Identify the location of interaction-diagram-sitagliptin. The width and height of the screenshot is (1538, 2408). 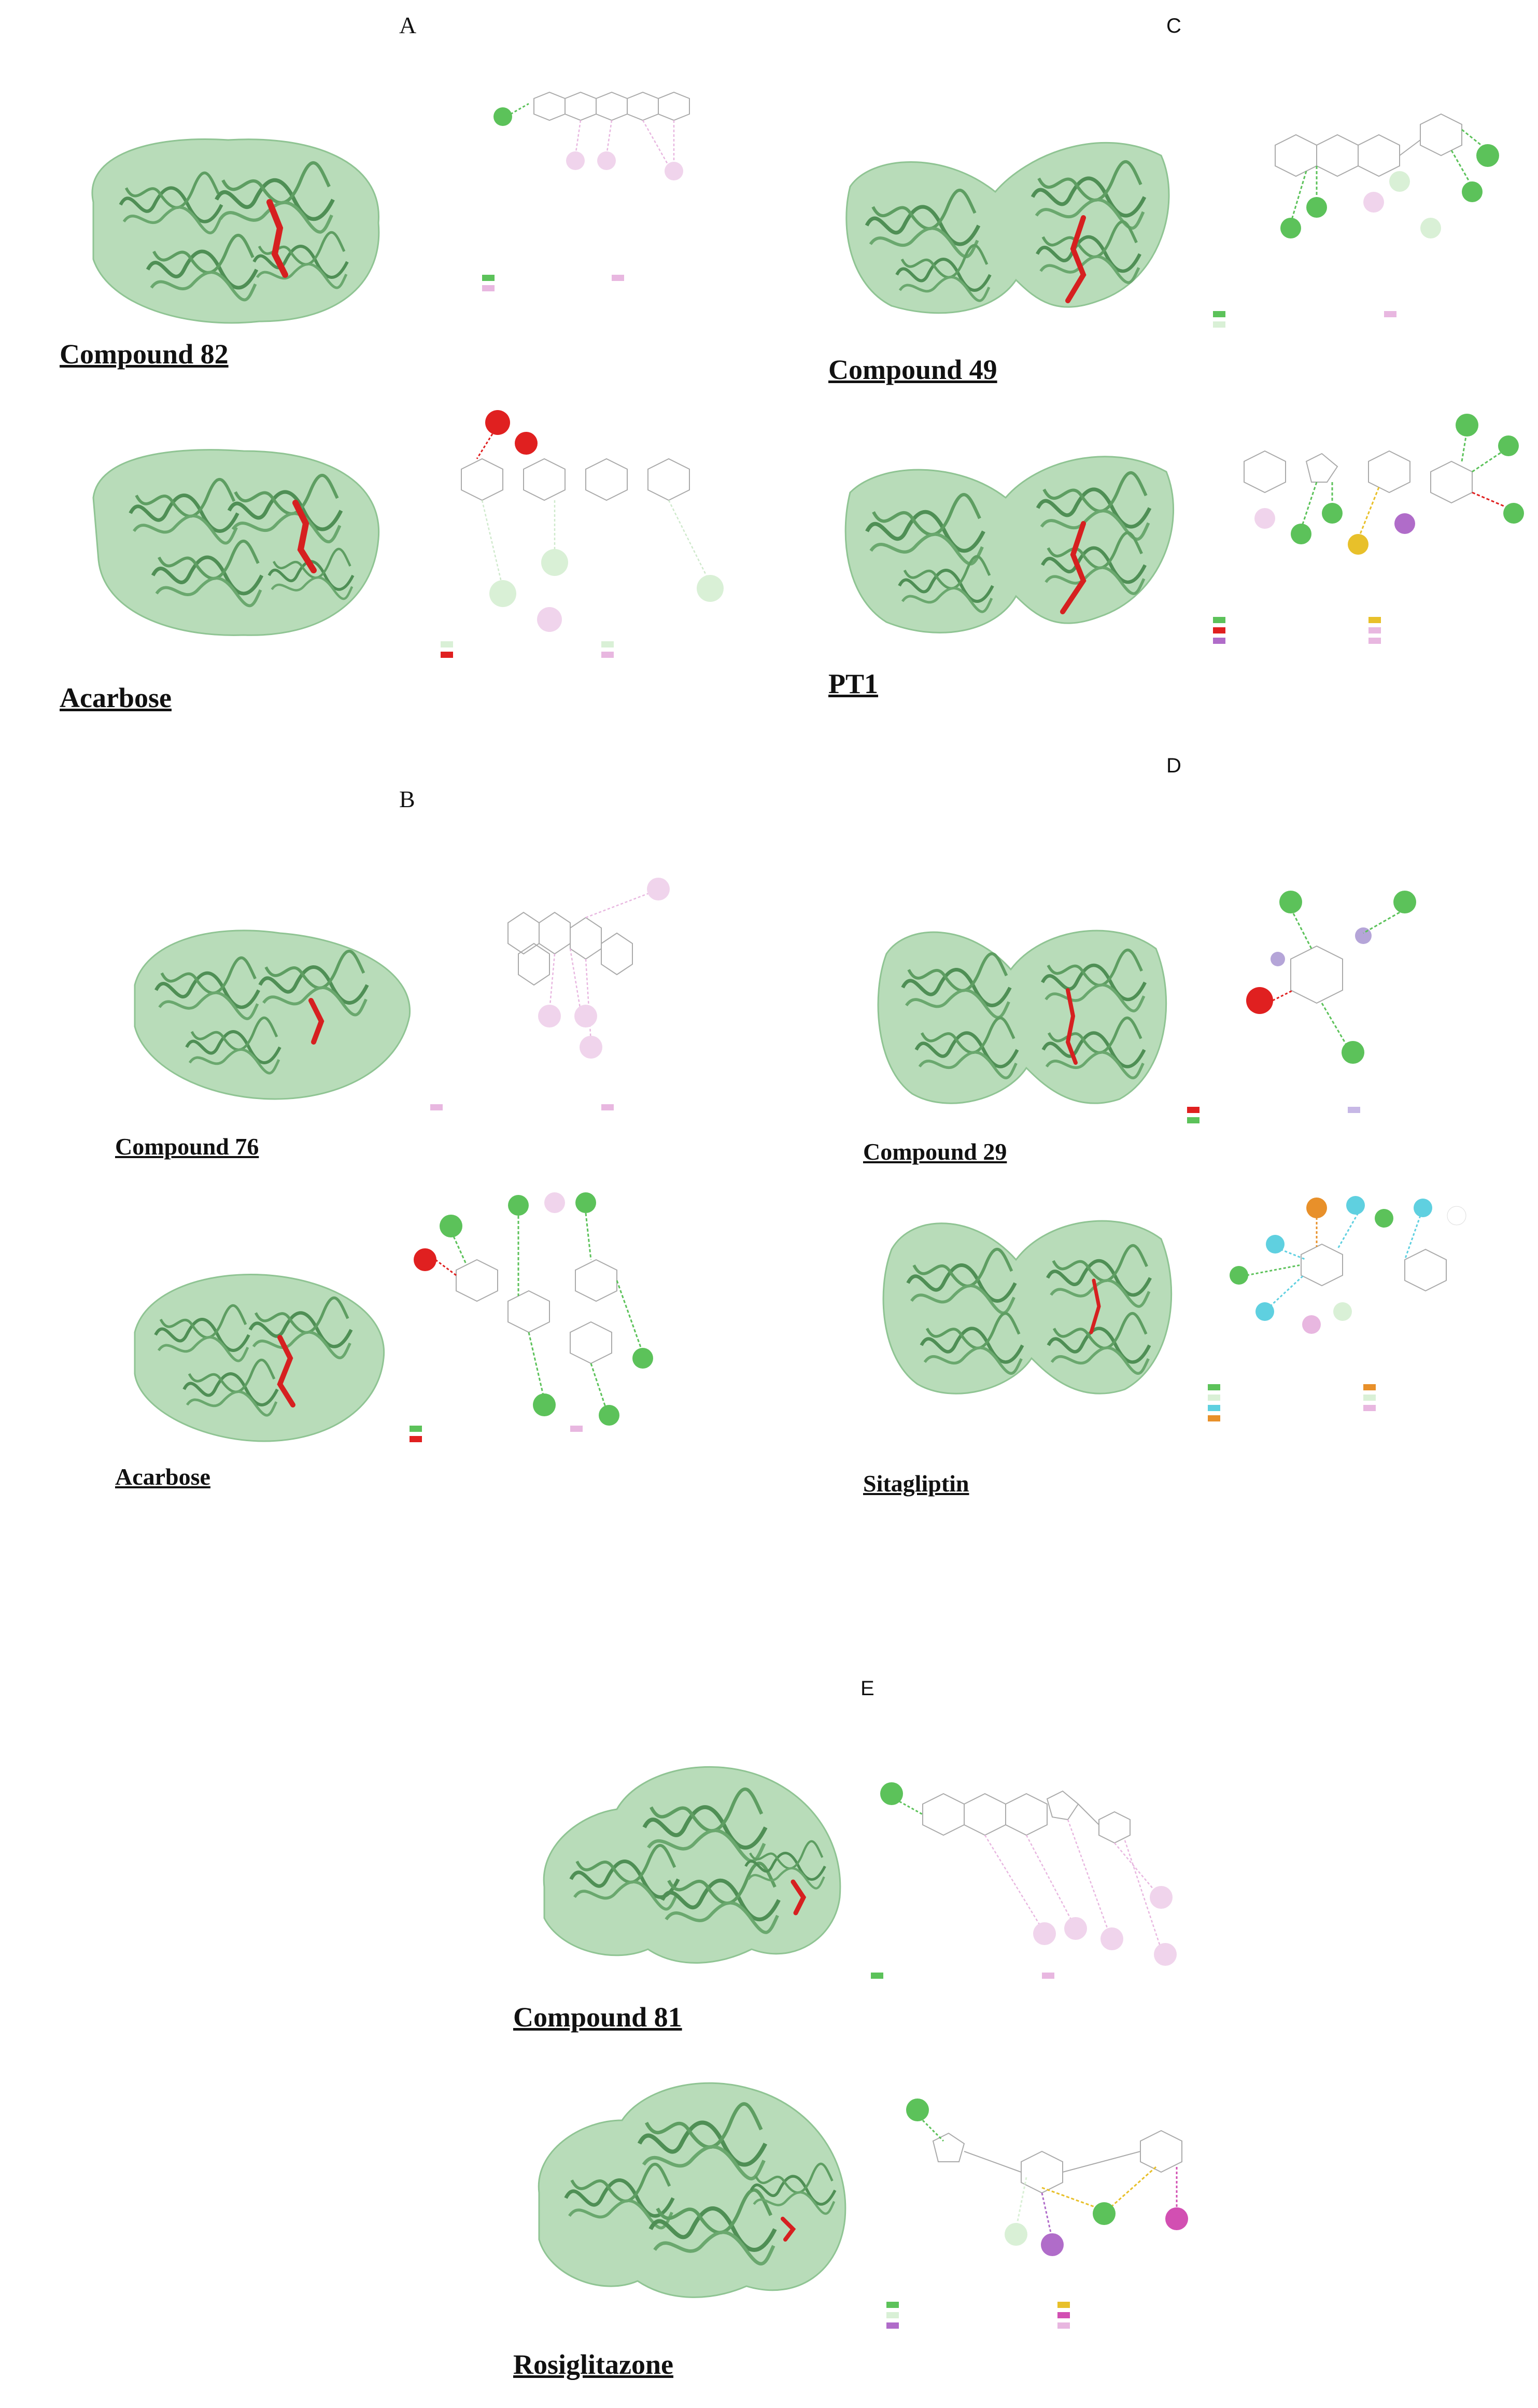
(1337, 1308).